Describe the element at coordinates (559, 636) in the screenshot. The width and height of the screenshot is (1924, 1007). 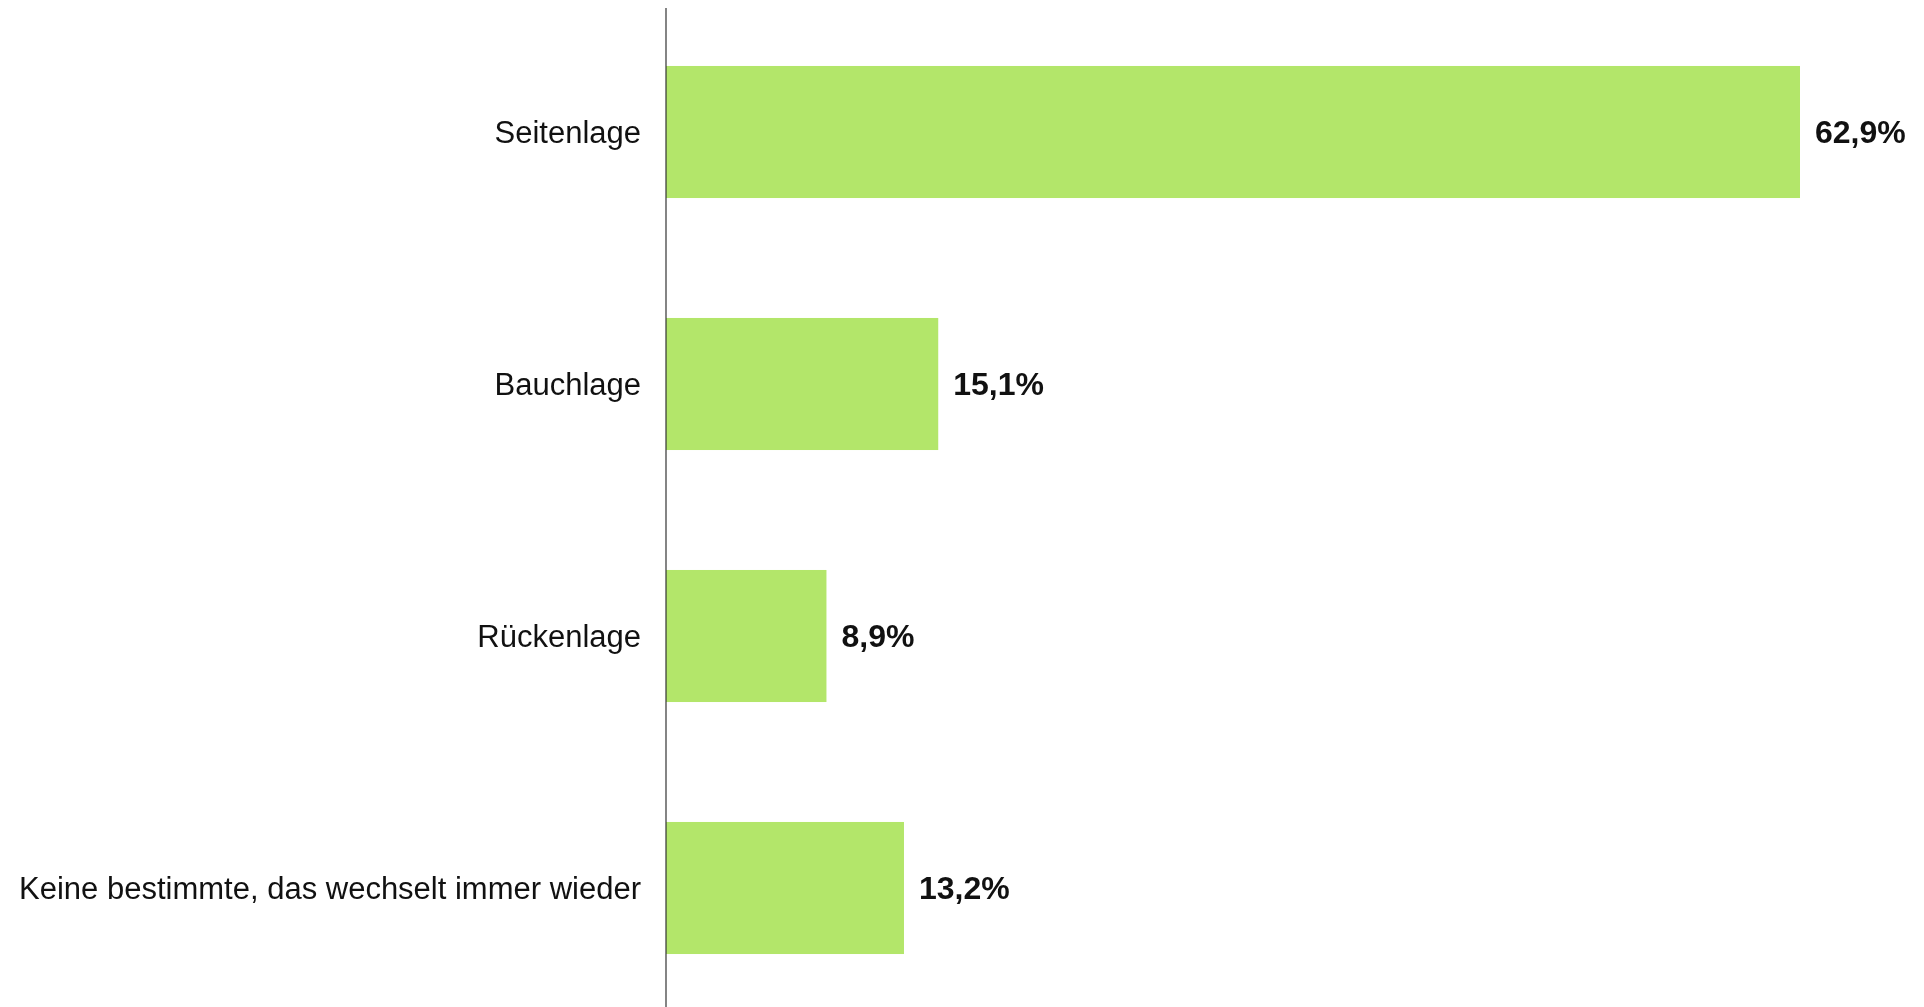
I see `y-tick-label: Rückenlage` at that location.